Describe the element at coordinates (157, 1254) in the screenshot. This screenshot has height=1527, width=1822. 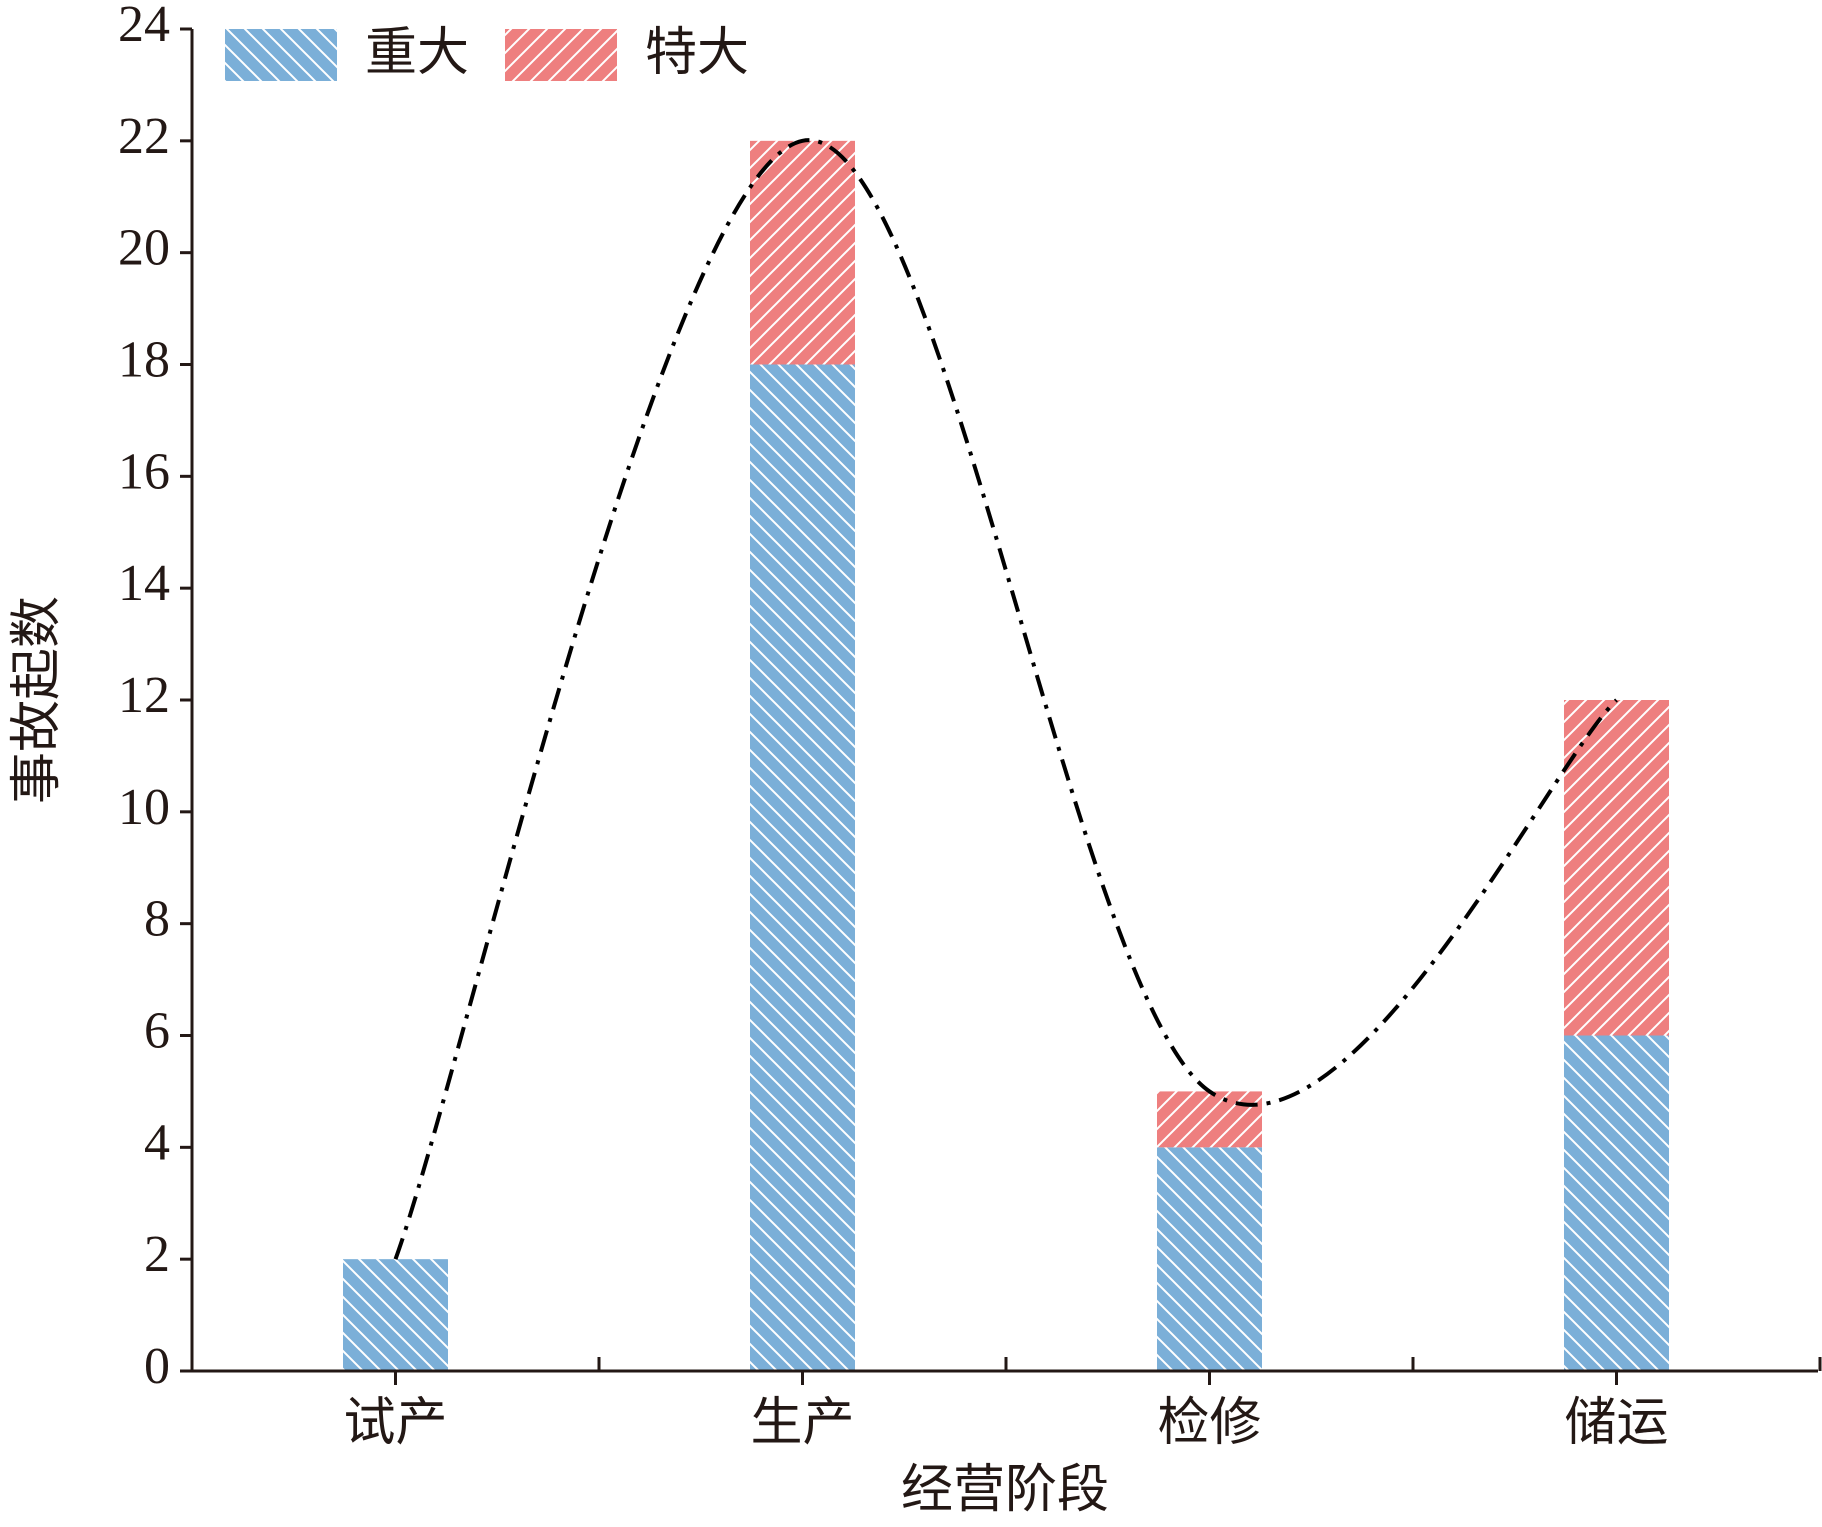
I see `y-tick-label: 2` at that location.